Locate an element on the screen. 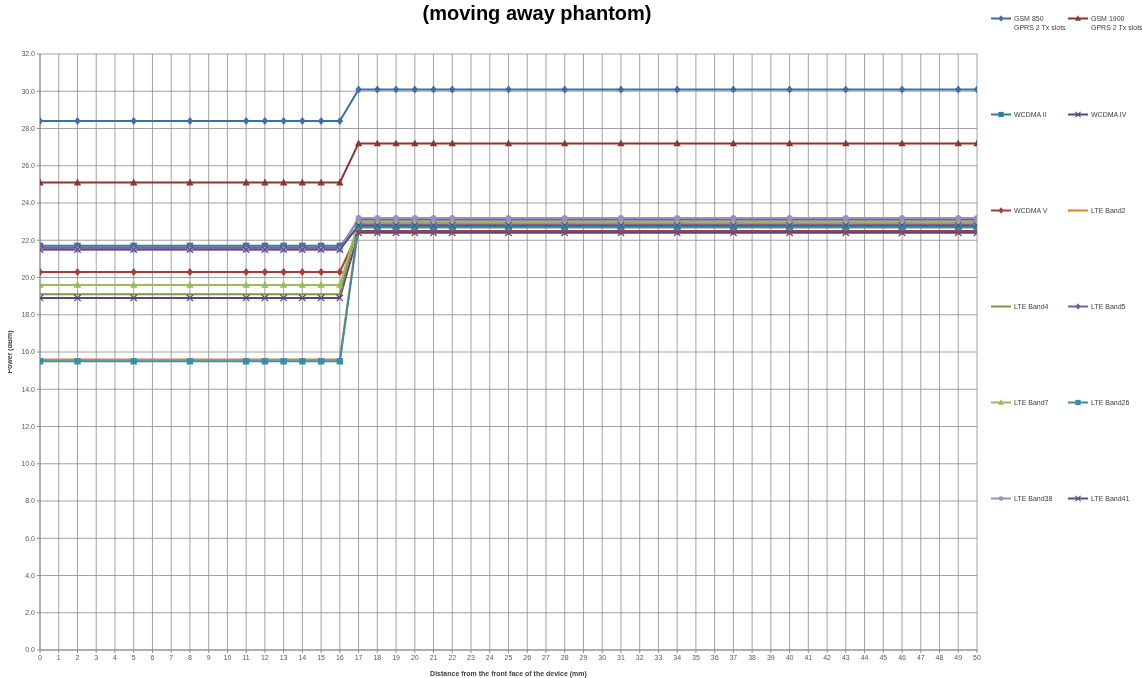  chart-title: (moving away phantom) is located at coordinates (537, 13).